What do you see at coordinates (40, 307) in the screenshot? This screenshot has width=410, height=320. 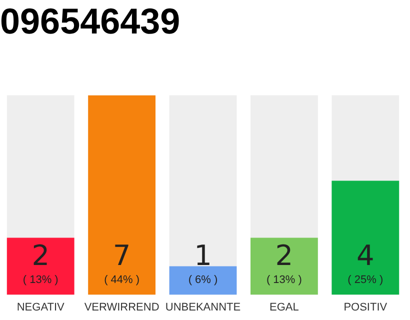 I see `x-tick-label: NEGATIV` at bounding box center [40, 307].